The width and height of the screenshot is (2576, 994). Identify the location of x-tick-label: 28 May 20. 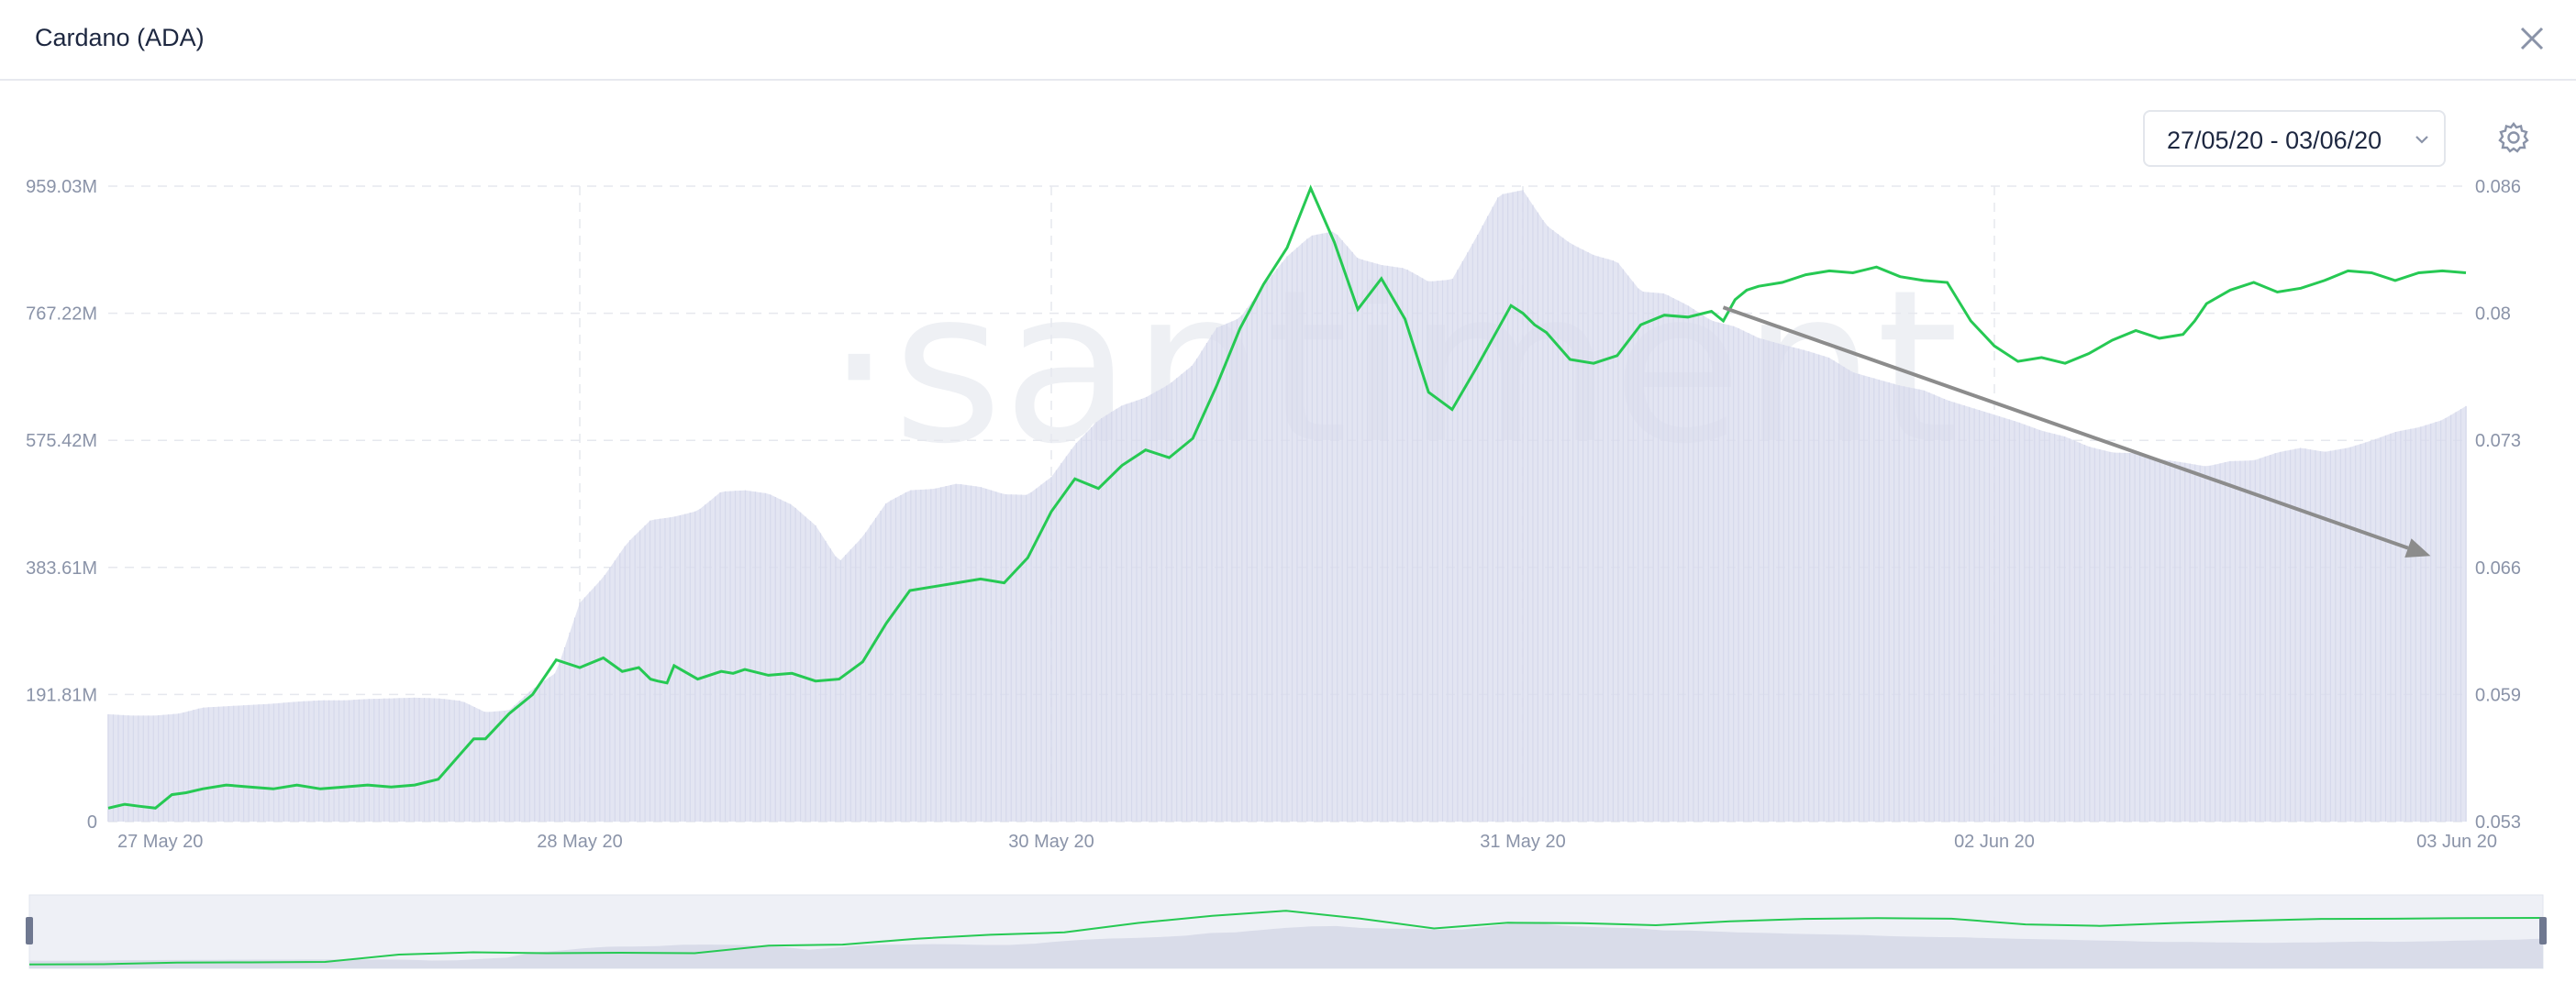
(579, 842).